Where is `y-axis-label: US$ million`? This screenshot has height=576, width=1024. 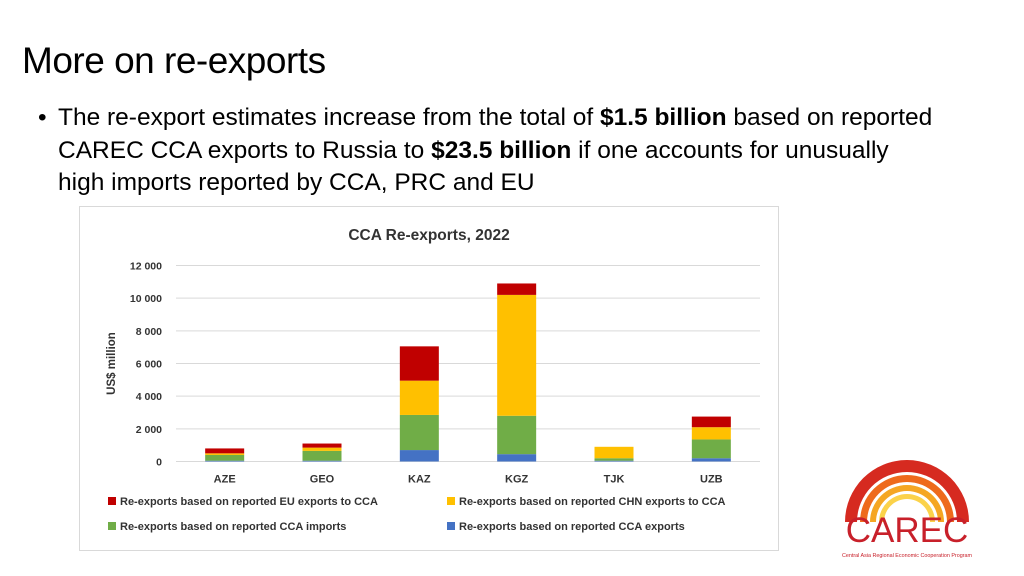 y-axis-label: US$ million is located at coordinates (112, 363).